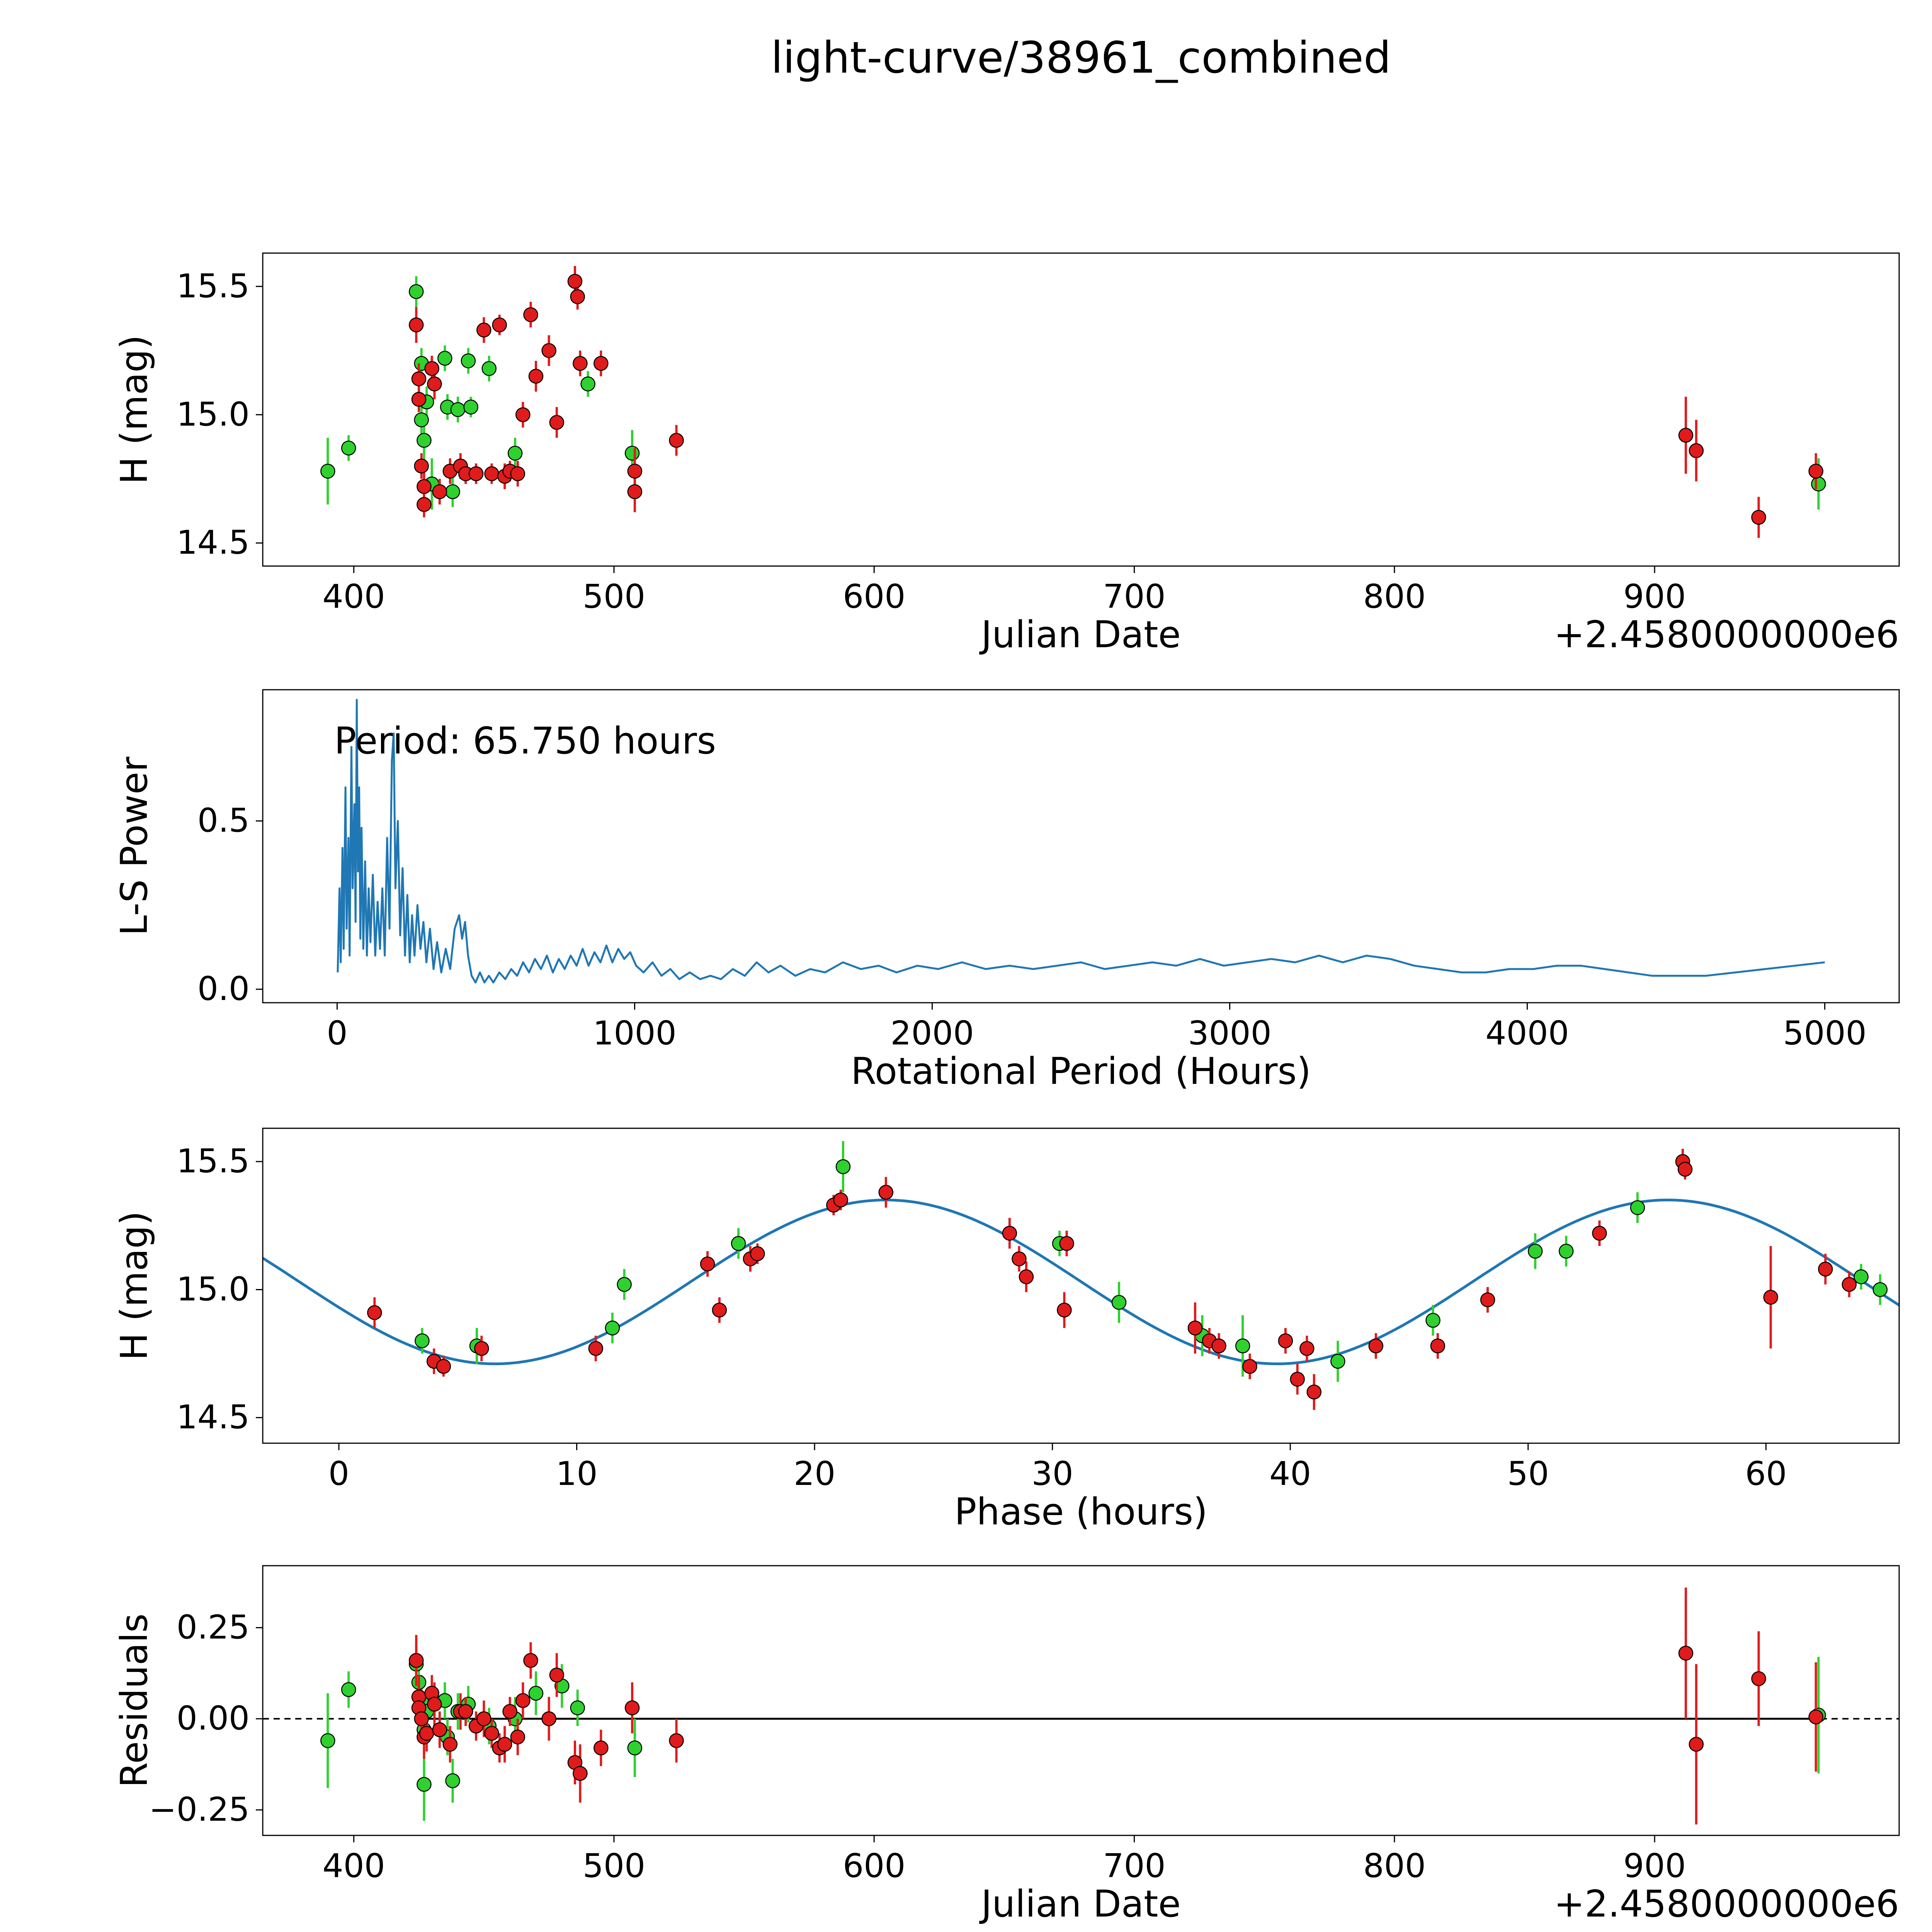 The height and width of the screenshot is (1932, 1932). What do you see at coordinates (814, 1474) in the screenshot?
I see `x-tick-label: 20` at bounding box center [814, 1474].